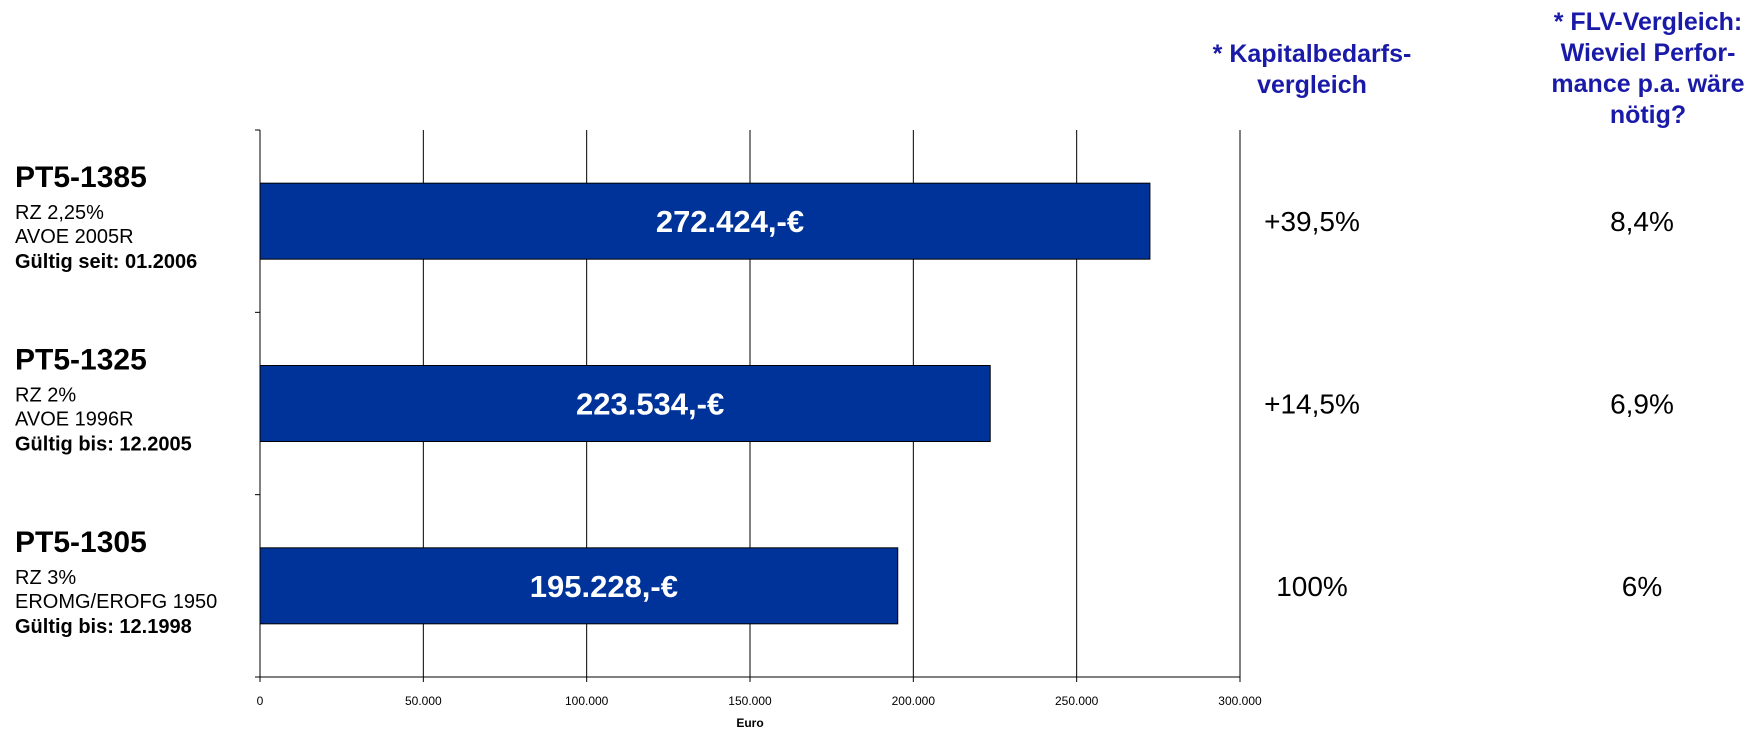 The height and width of the screenshot is (731, 1763). What do you see at coordinates (260, 701) in the screenshot?
I see `x-tick-label: 0` at bounding box center [260, 701].